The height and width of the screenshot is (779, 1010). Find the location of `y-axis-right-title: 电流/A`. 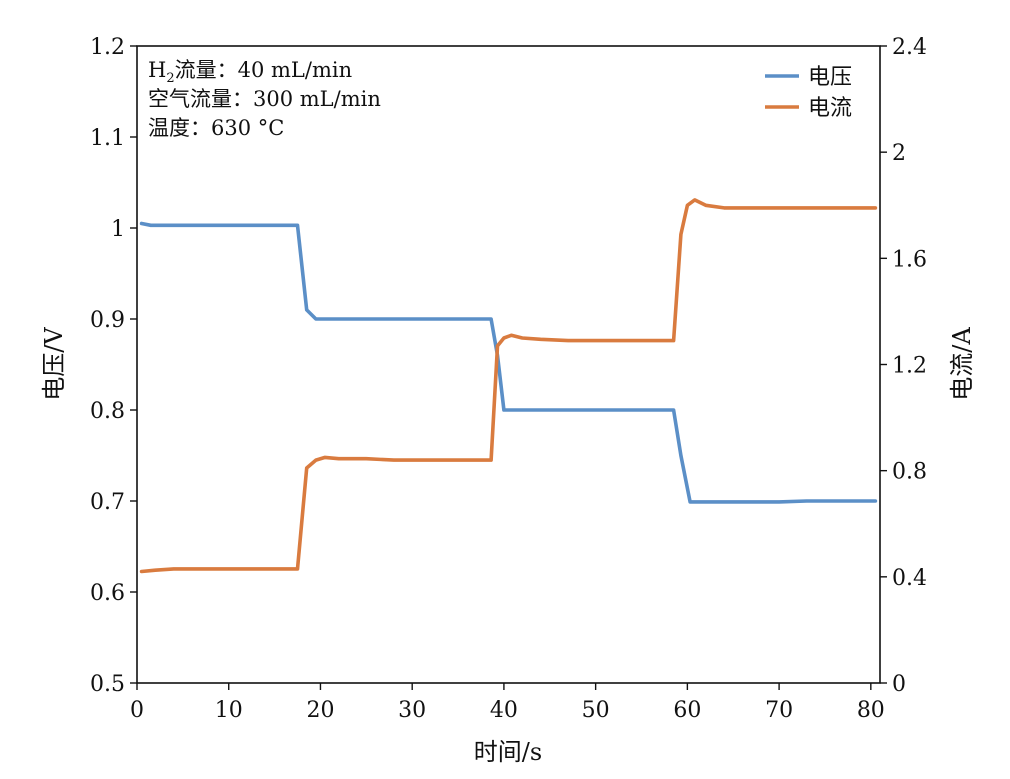

y-axis-right-title: 电流/A is located at coordinates (962, 364).